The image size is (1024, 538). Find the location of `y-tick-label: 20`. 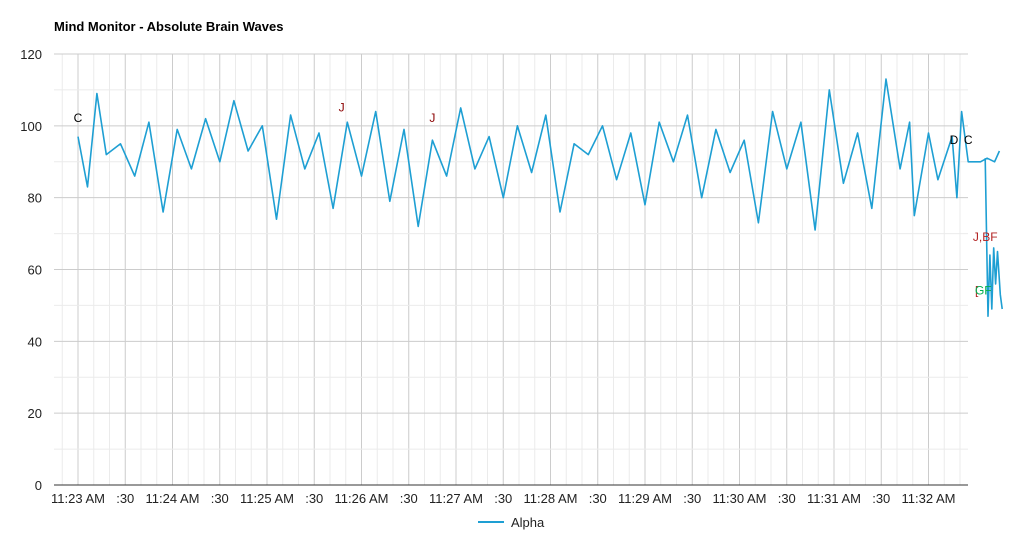

y-tick-label: 20 is located at coordinates (35, 413).